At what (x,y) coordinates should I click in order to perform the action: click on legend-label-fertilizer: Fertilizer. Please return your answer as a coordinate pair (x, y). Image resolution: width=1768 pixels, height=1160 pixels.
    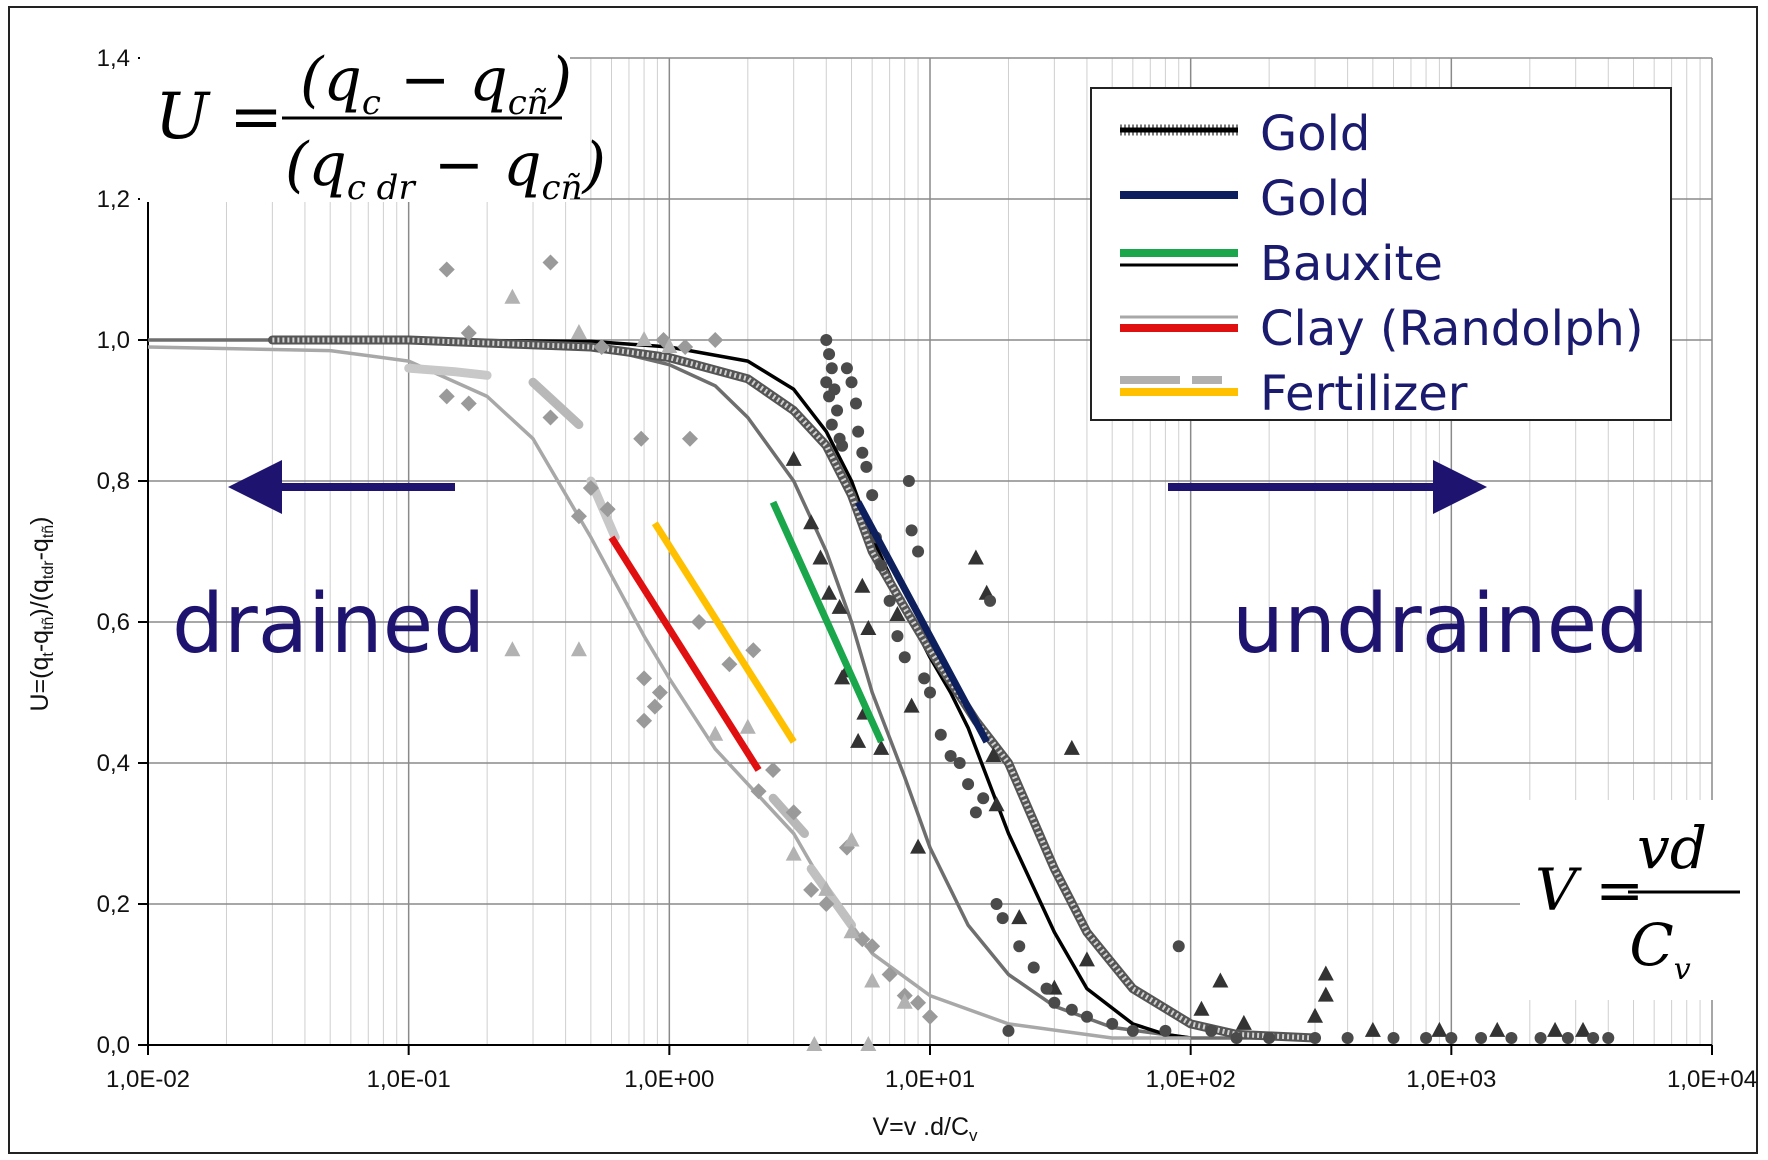
    Looking at the image, I should click on (1364, 394).